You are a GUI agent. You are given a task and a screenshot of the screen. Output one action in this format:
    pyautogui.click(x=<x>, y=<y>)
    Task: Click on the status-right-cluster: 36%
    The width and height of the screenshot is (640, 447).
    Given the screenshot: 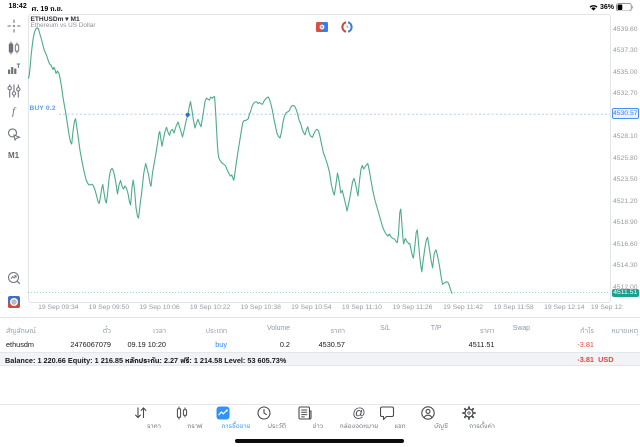 What is the action you would take?
    pyautogui.click(x=611, y=7)
    